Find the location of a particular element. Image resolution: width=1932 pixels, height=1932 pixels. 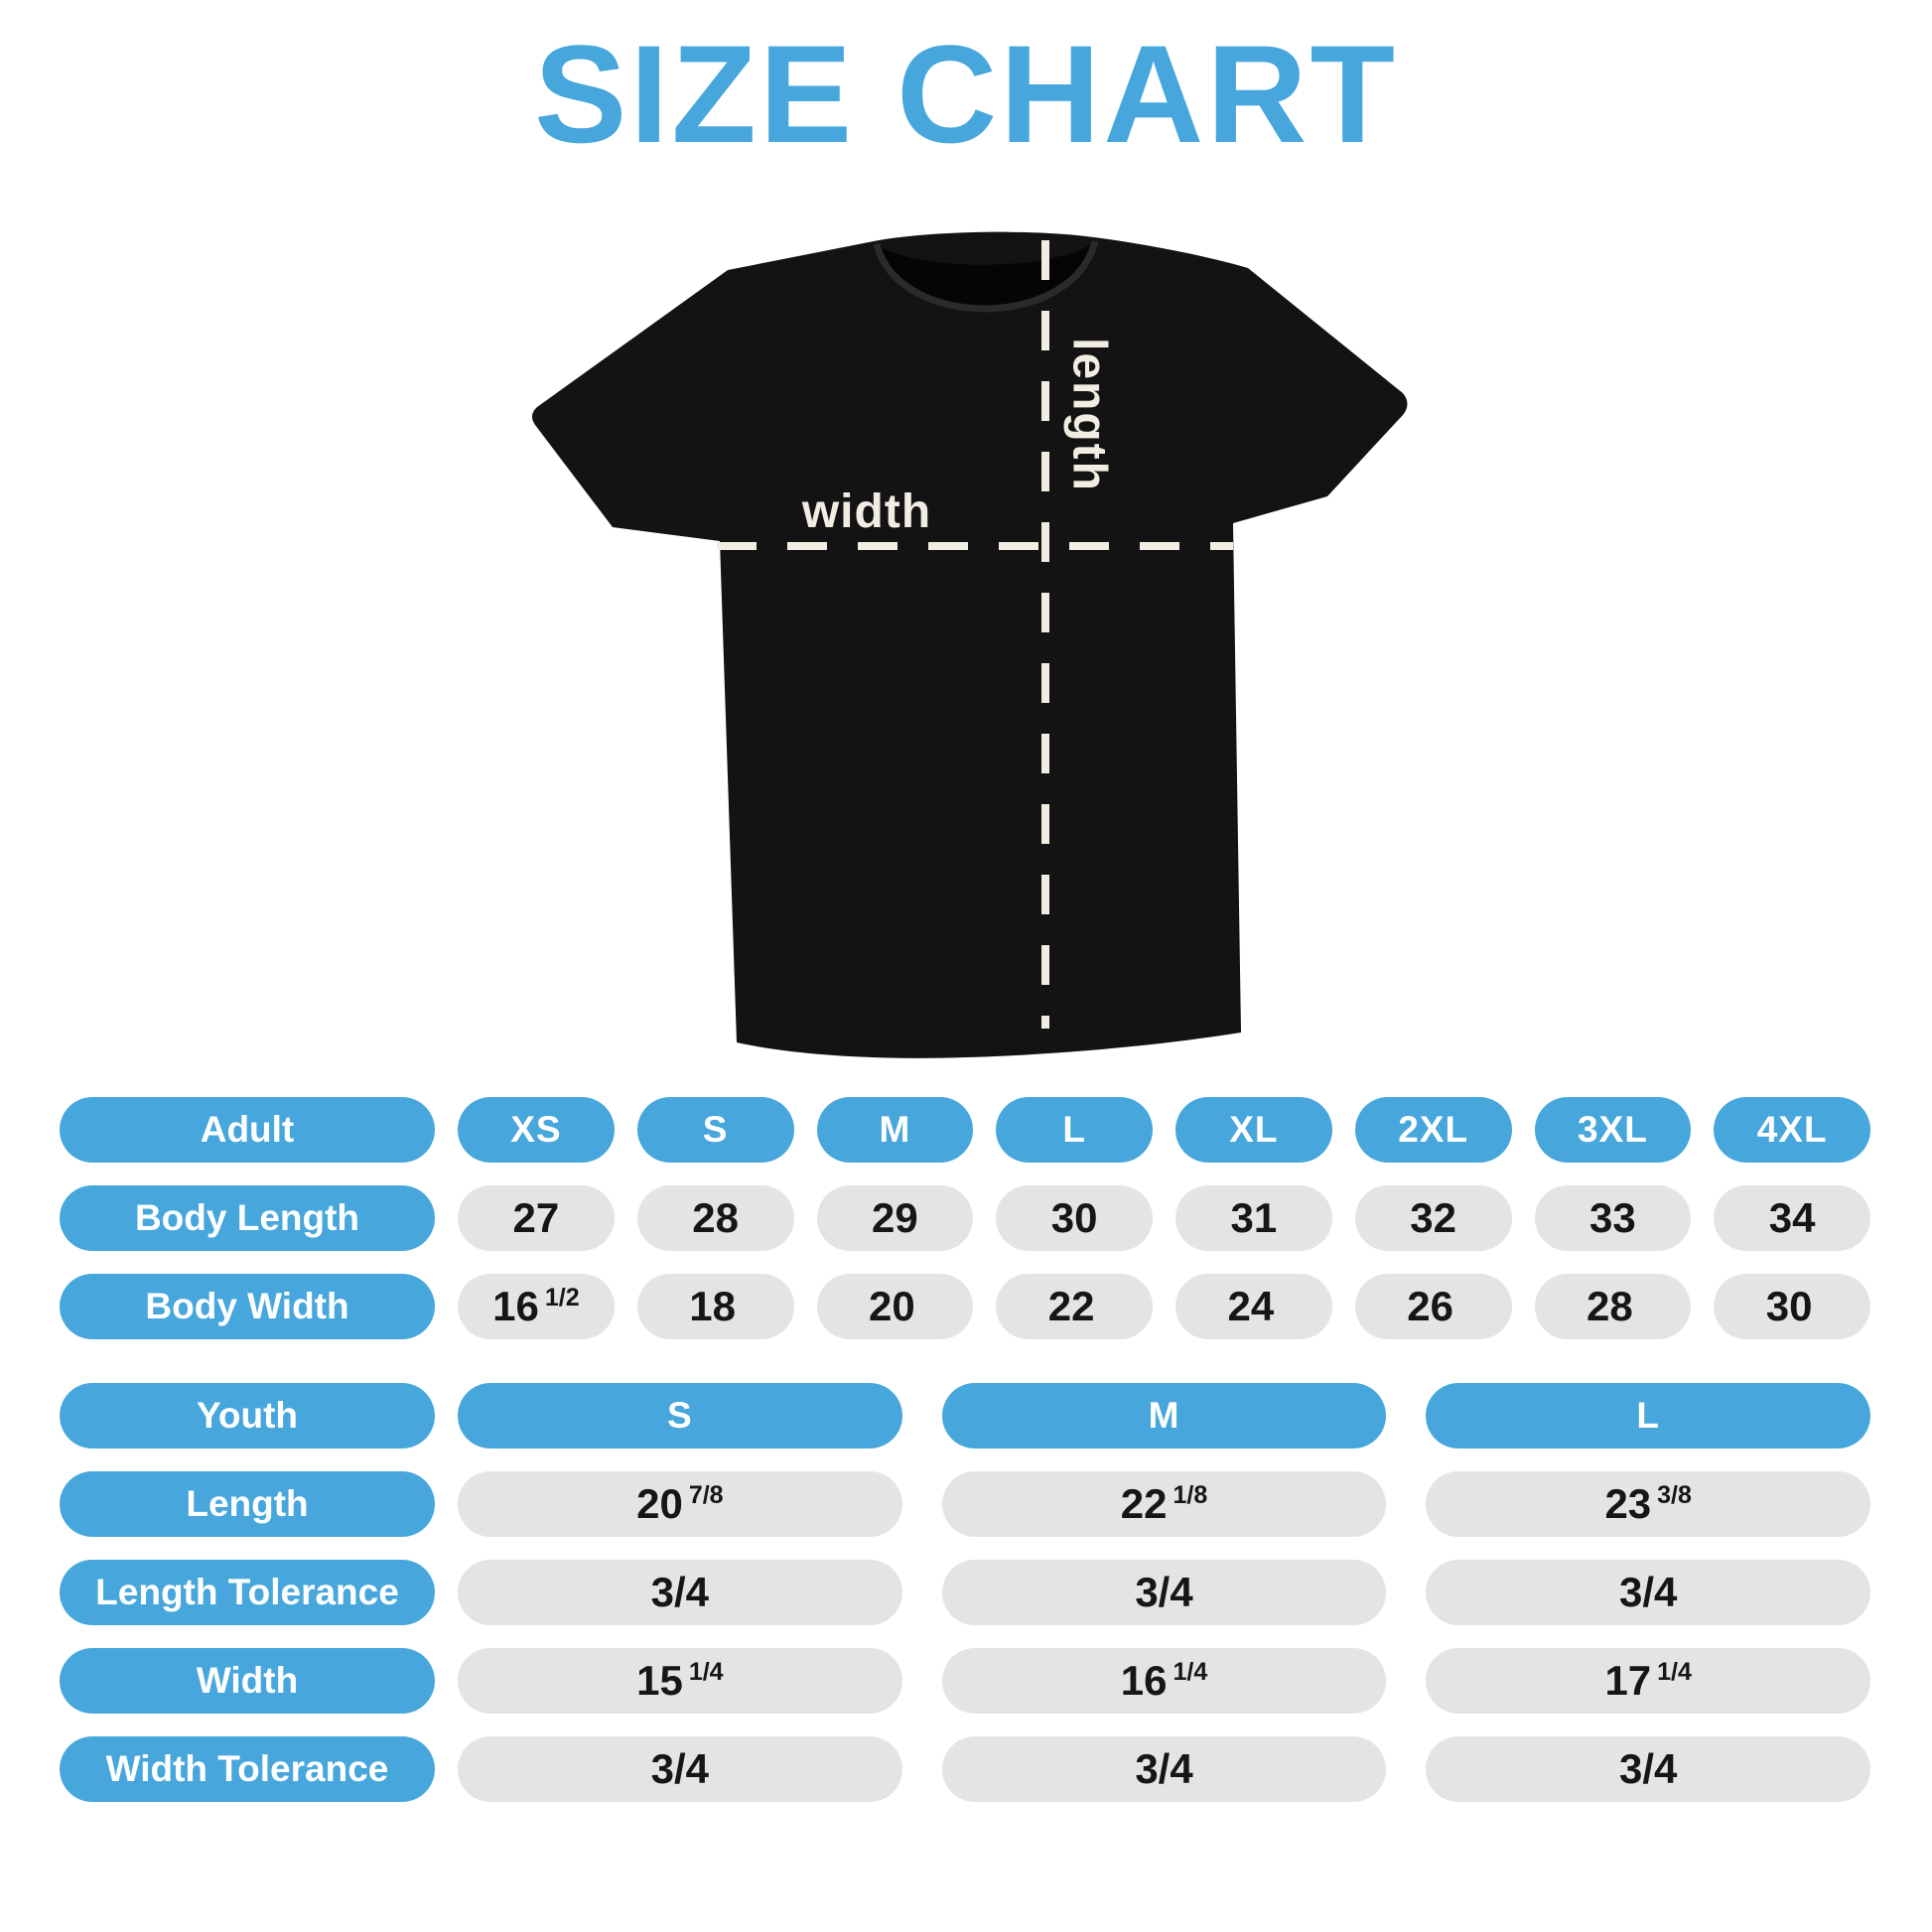

youth-width-value: 17 1/4 is located at coordinates (1648, 1681).